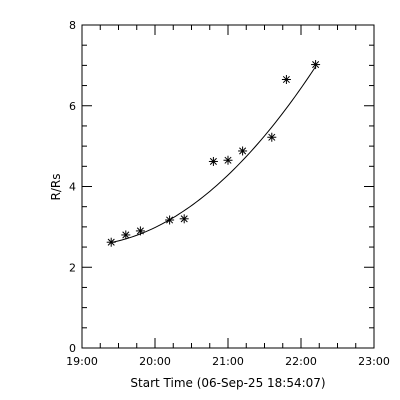 This screenshot has height=400, width=400. Describe the element at coordinates (72, 187) in the screenshot. I see `y-tick-label: 4` at that location.